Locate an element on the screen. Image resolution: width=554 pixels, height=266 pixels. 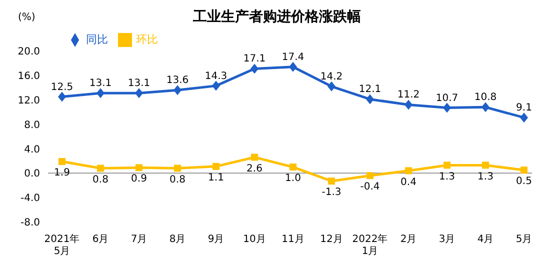
y-tick-label: -8.0 is located at coordinates (30, 223).